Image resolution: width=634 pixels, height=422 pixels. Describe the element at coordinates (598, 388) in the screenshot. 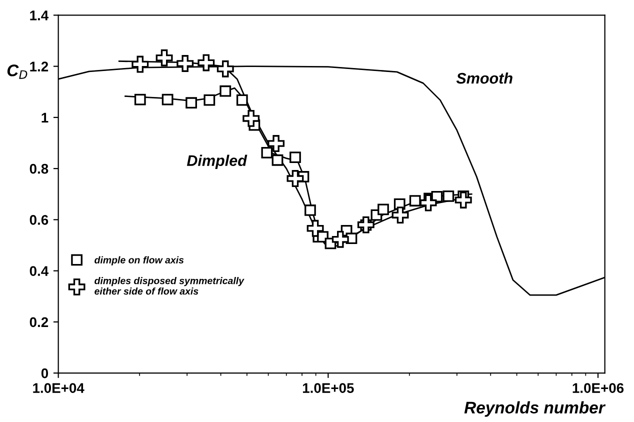

I see `x-tick-label: 1.0E+06` at that location.